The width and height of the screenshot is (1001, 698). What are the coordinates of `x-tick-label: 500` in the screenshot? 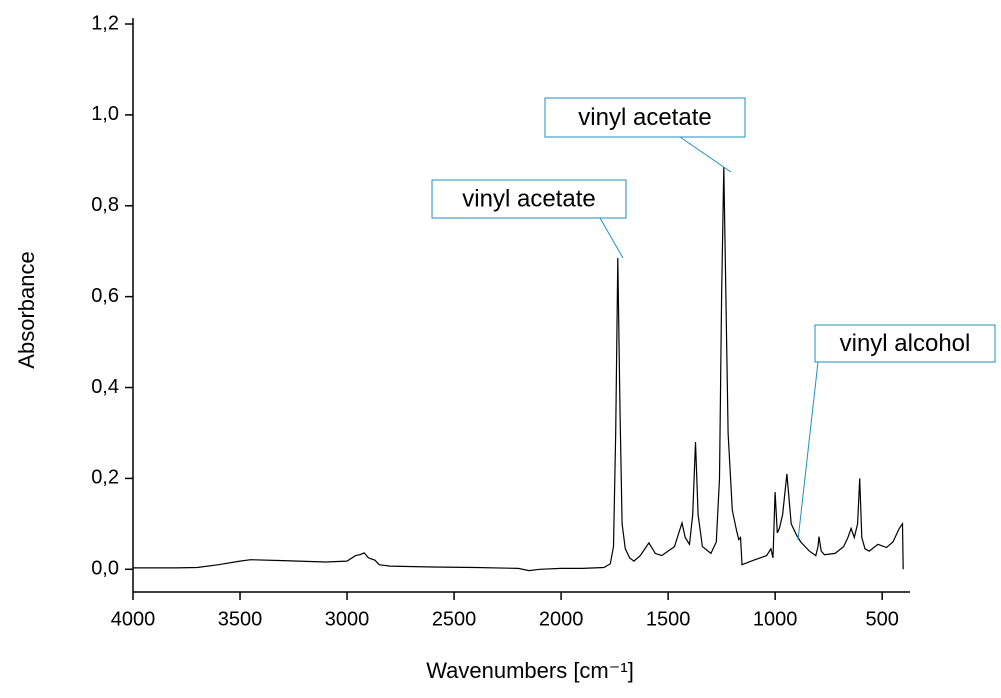 It's located at (881, 619).